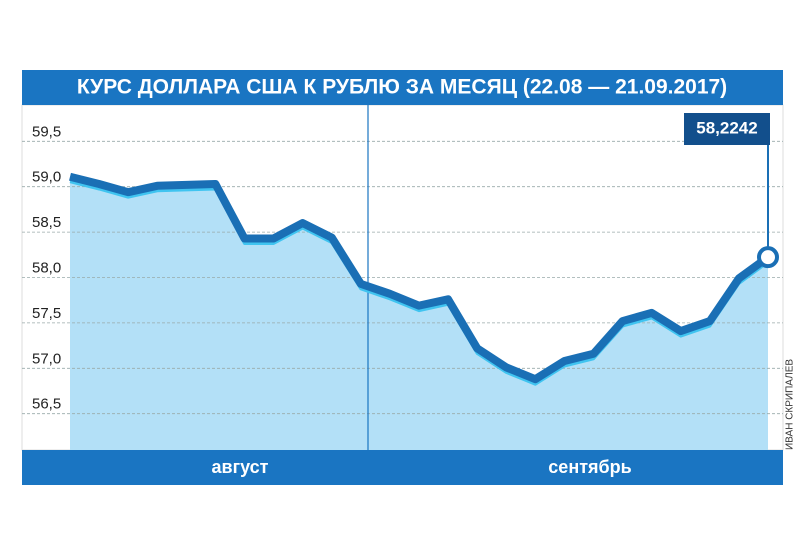 This screenshot has height=539, width=807. What do you see at coordinates (46, 313) in the screenshot?
I see `y-tick-label: 57,5` at bounding box center [46, 313].